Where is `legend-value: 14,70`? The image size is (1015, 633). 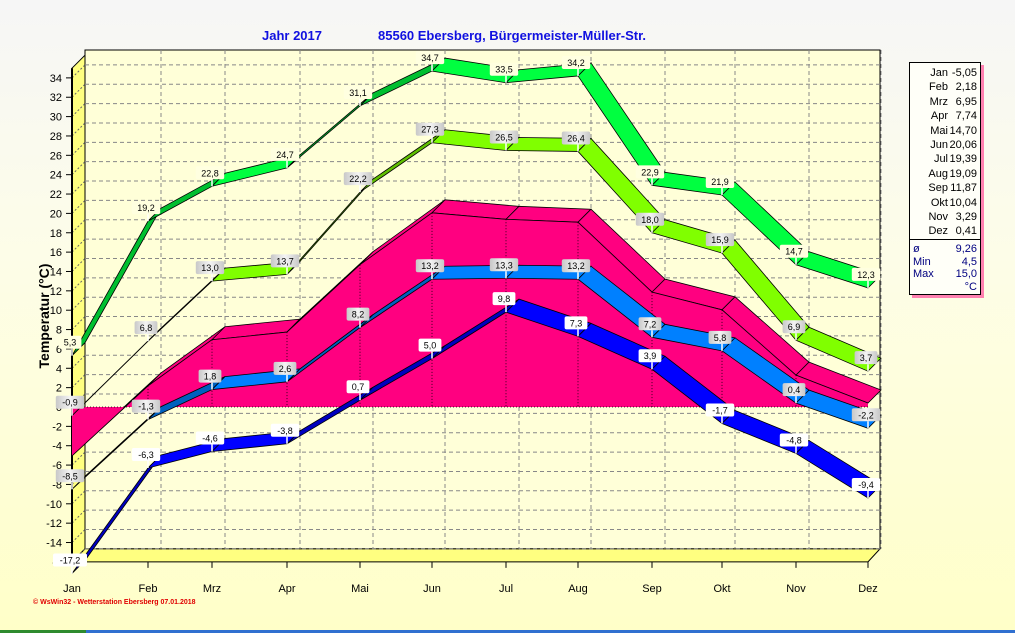
legend-value: 14,70 is located at coordinates (963, 130).